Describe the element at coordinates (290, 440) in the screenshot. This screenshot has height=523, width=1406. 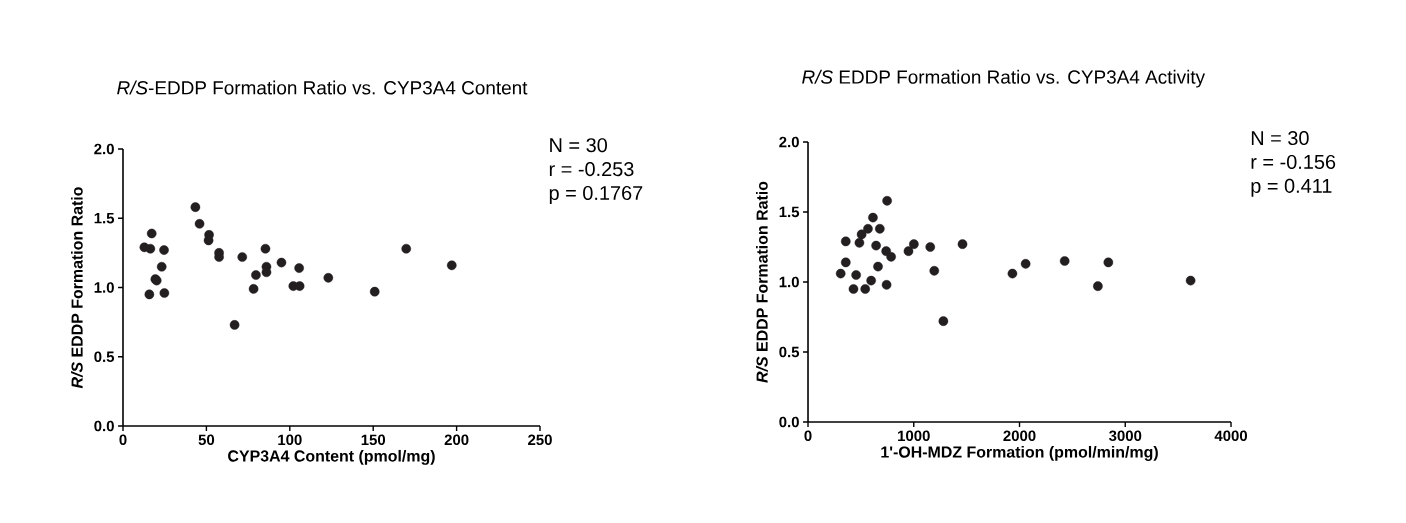
I see `x-tick-label: 100` at that location.